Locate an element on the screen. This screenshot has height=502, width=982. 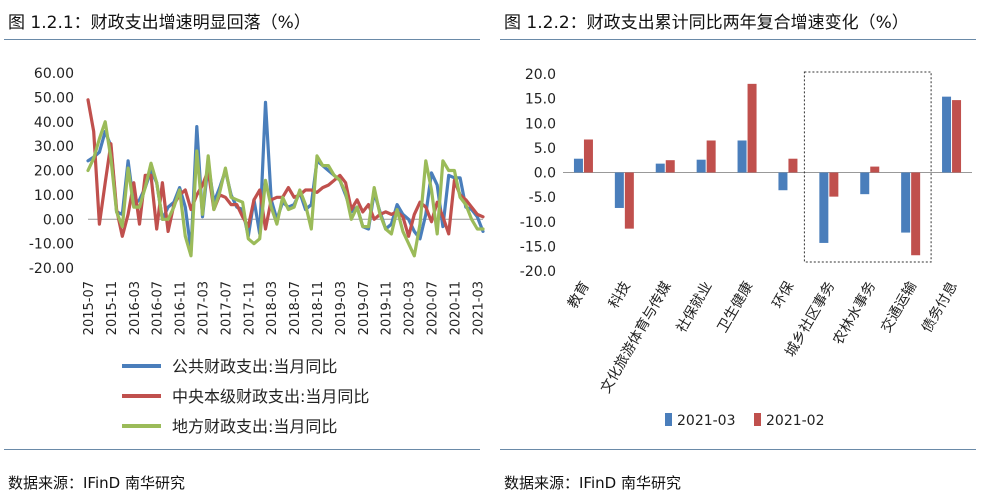
y-tick-label: 5.0 is located at coordinates (545, 149).